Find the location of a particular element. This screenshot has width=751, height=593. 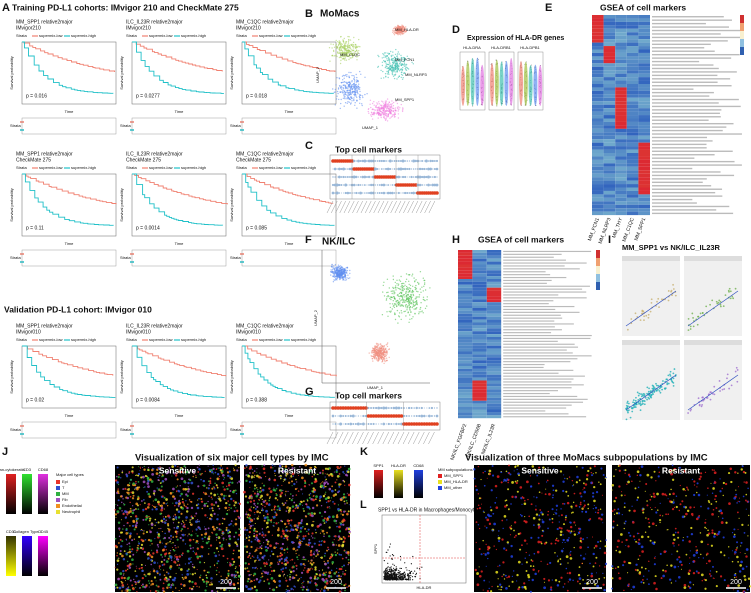

legend-label: Neutrophil is located at coordinates (71, 511).